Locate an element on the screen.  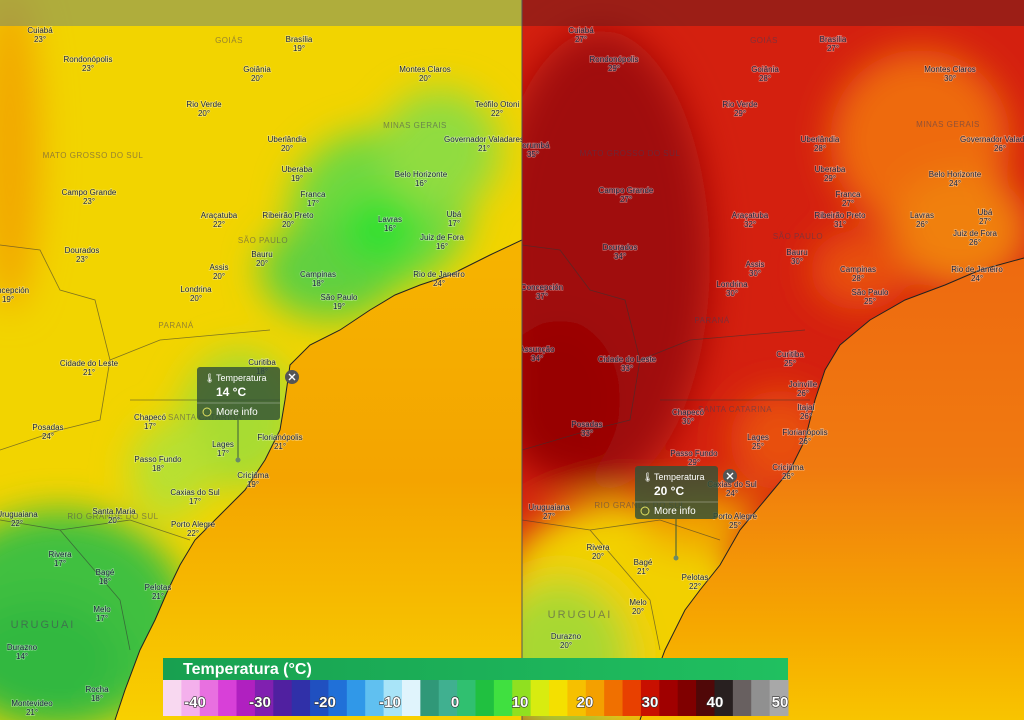
city-name: Rio Verde is located at coordinates (204, 104).